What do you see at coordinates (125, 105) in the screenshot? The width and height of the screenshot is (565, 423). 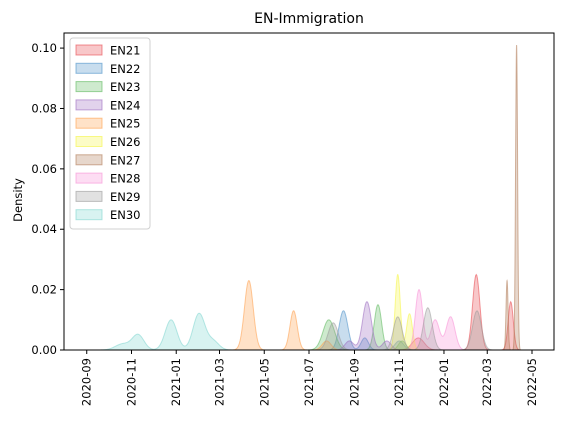 I see `legend-label: EN24` at bounding box center [125, 105].